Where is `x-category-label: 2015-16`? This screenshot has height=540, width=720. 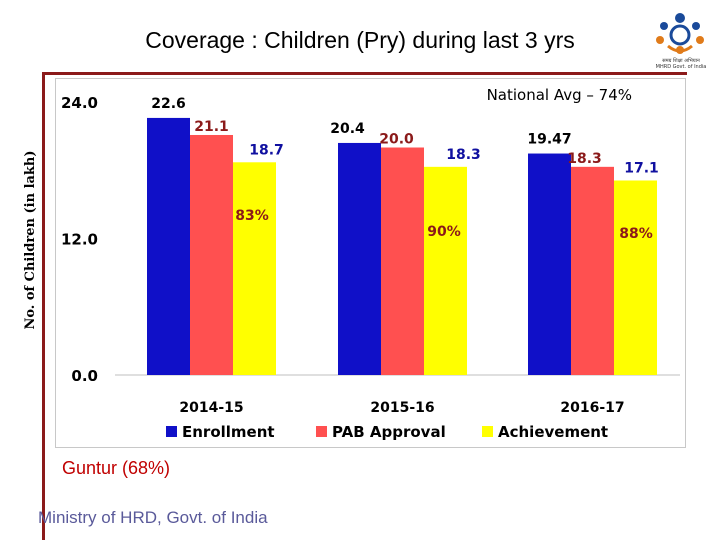
x-category-label: 2015-16 is located at coordinates (402, 408).